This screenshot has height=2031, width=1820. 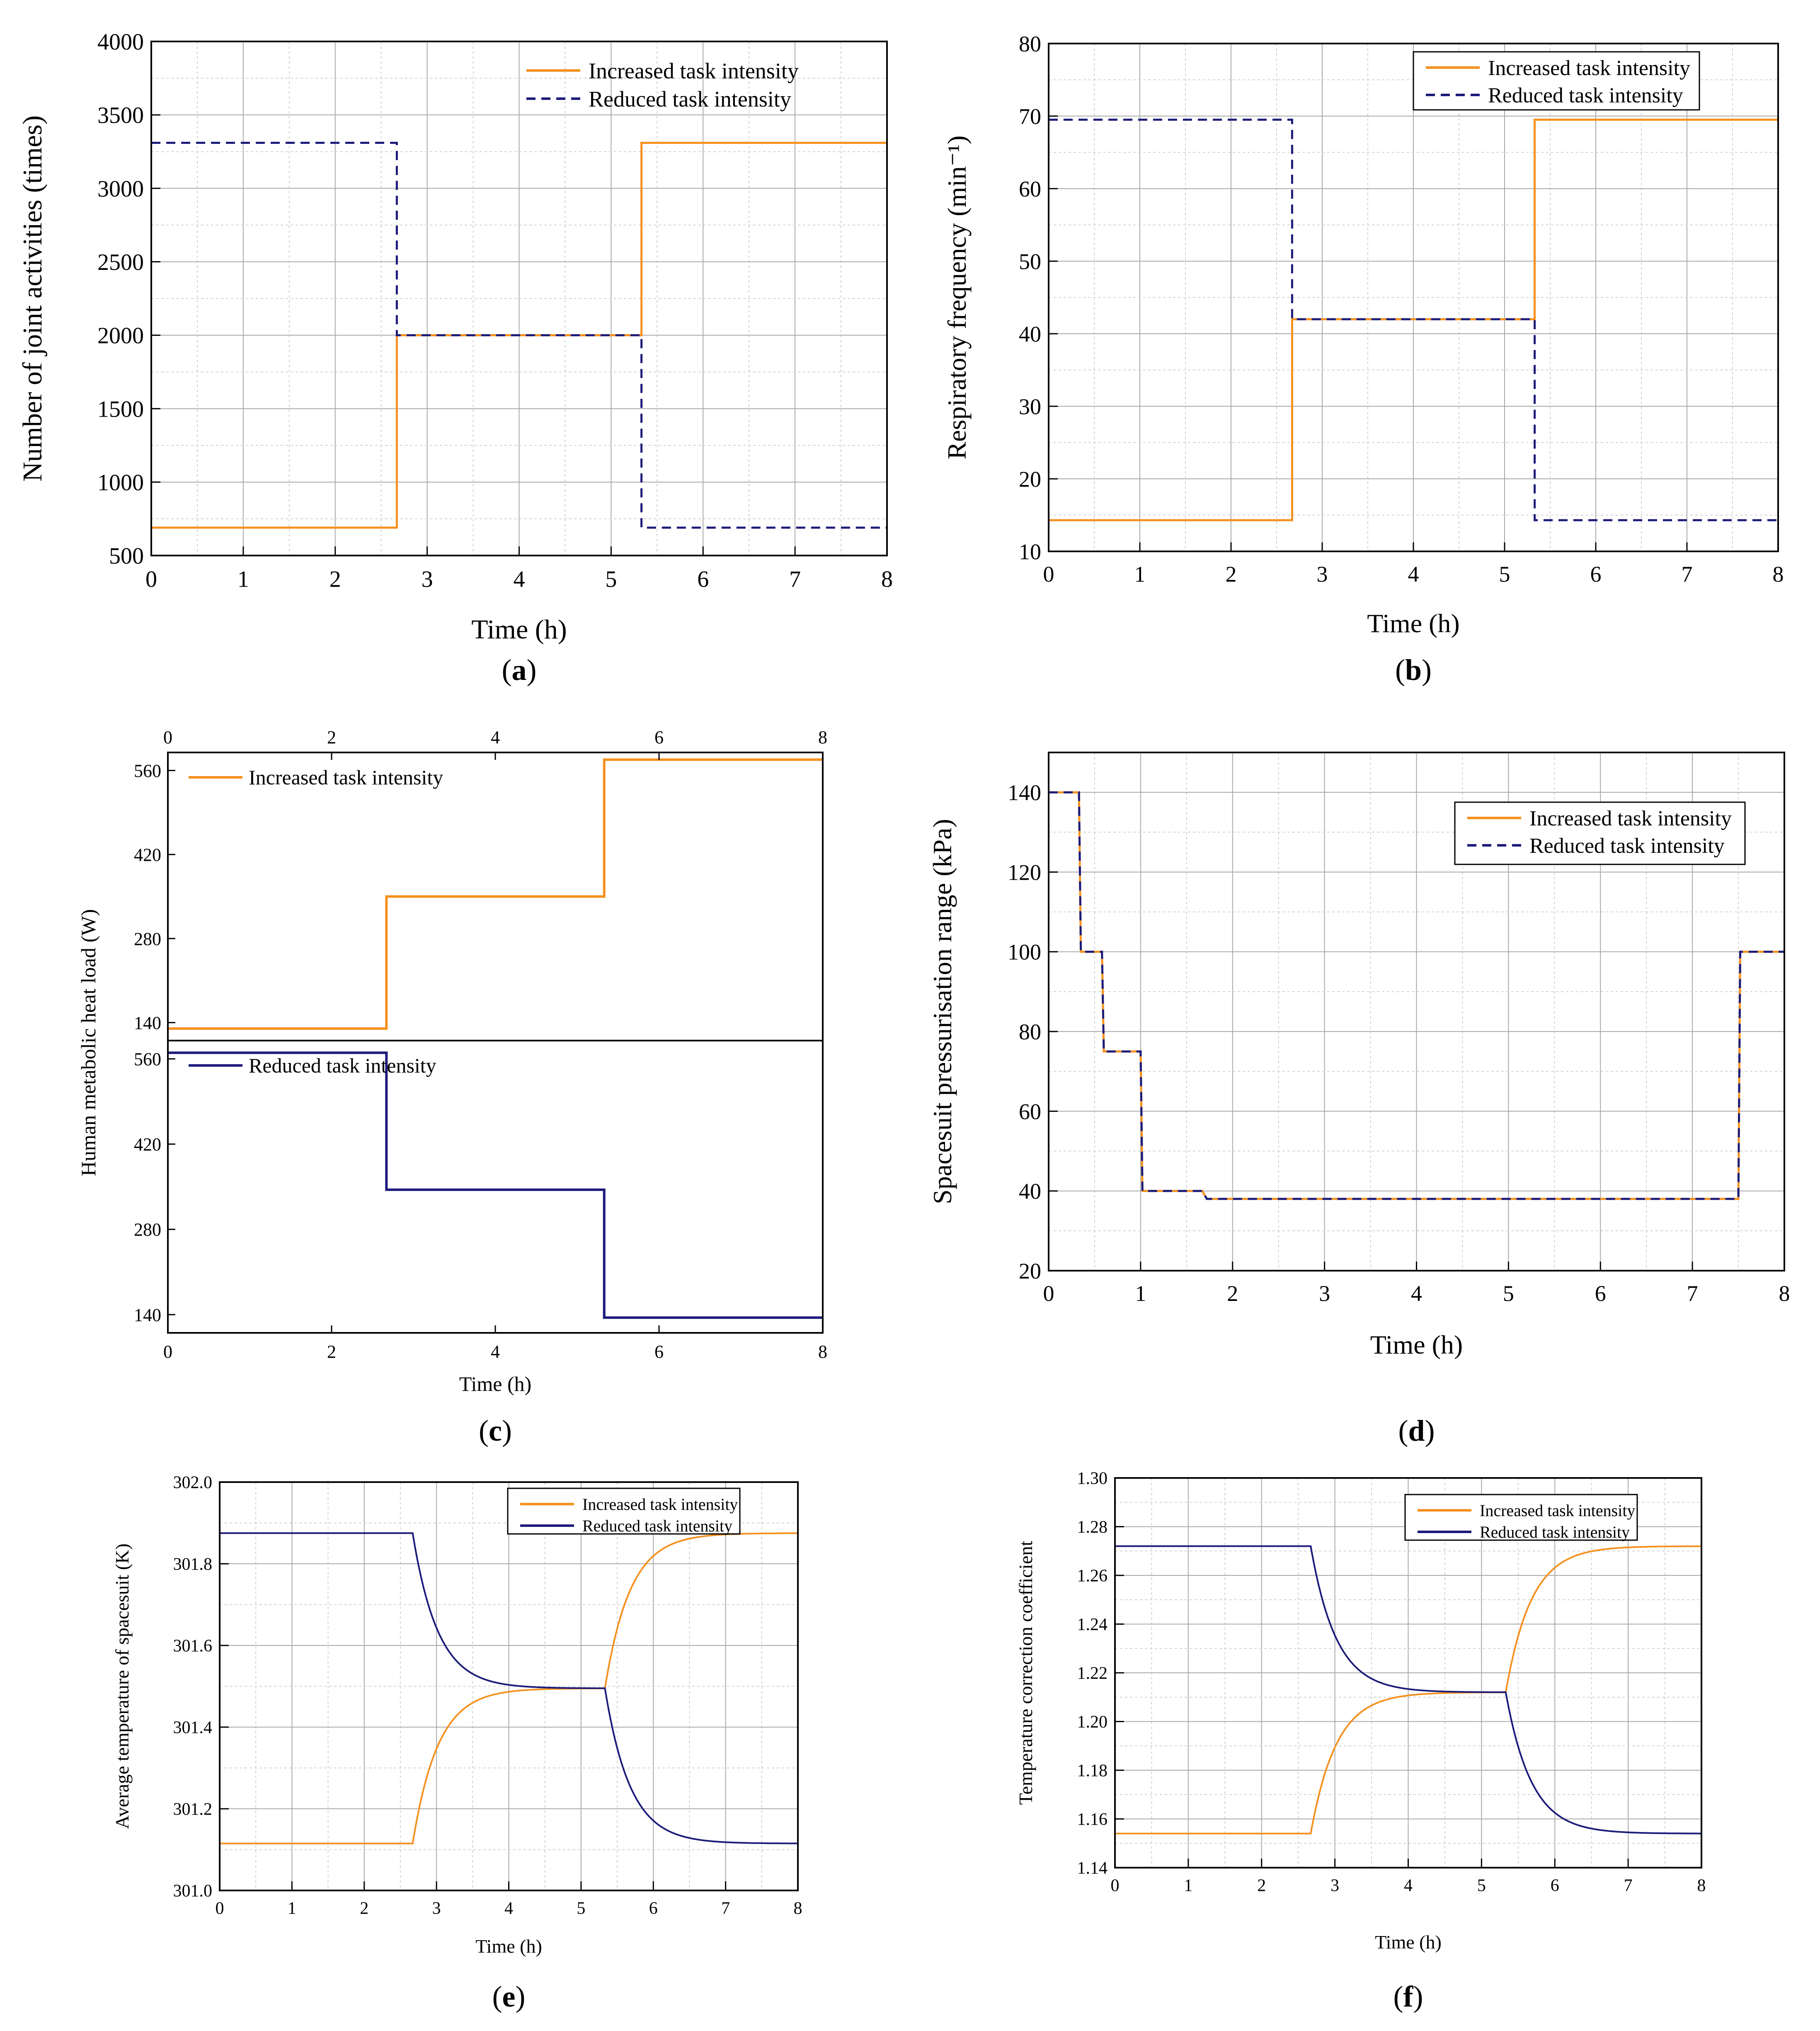 I want to click on y-tick-label: 500, so click(x=126, y=556).